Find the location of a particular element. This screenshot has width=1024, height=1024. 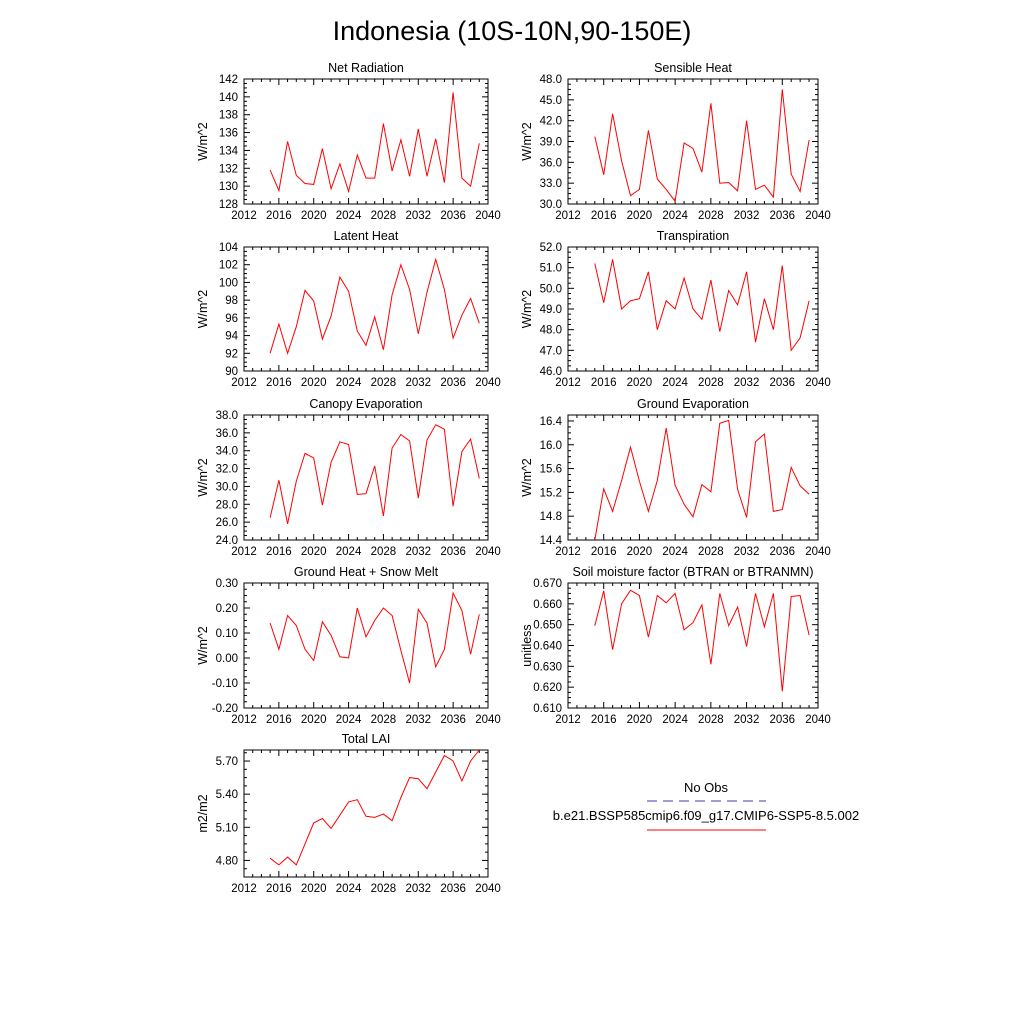

y-tick-label: 50.0 is located at coordinates (551, 289).